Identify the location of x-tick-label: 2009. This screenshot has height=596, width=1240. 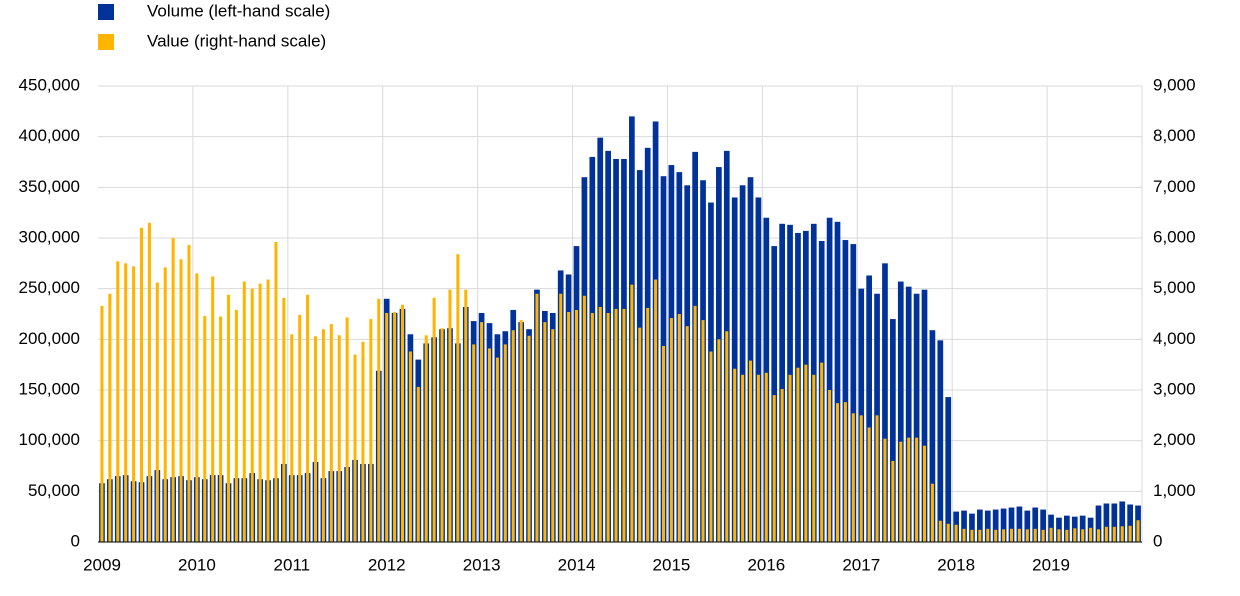
(102, 564).